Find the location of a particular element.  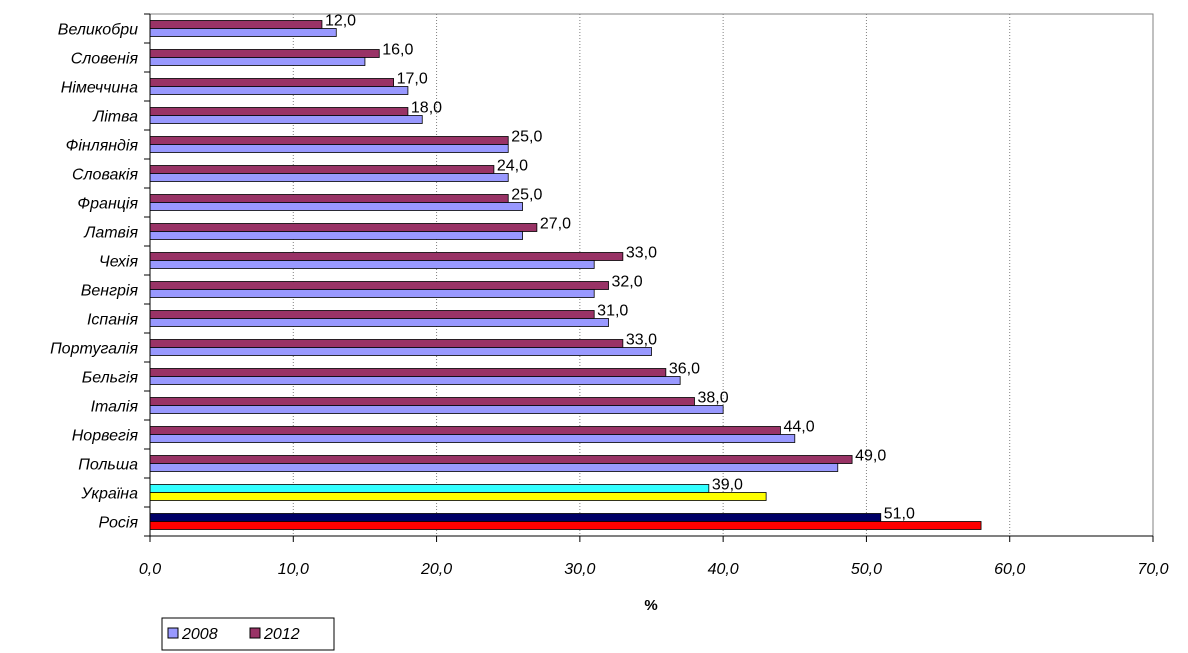

category-label-0: Великобри is located at coordinates (98, 30).